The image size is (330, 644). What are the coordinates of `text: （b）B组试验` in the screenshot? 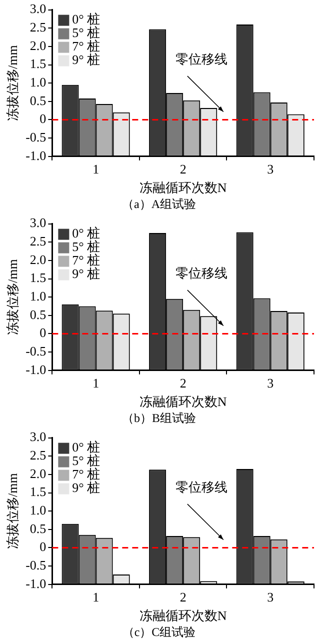 It's located at (159, 417).